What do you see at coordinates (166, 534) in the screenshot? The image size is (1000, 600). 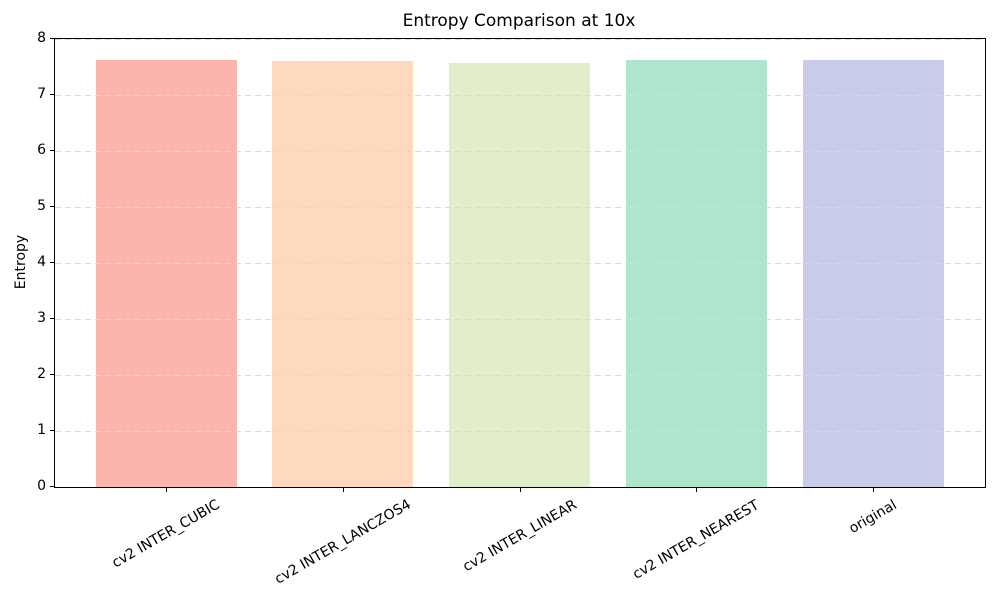 I see `x-tick-label: cv2 INTER_CUBIC` at bounding box center [166, 534].